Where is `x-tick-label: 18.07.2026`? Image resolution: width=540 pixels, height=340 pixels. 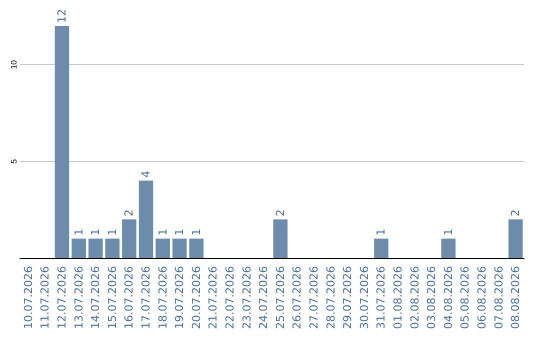 x-tick-label: 18.07.2026 is located at coordinates (163, 298).